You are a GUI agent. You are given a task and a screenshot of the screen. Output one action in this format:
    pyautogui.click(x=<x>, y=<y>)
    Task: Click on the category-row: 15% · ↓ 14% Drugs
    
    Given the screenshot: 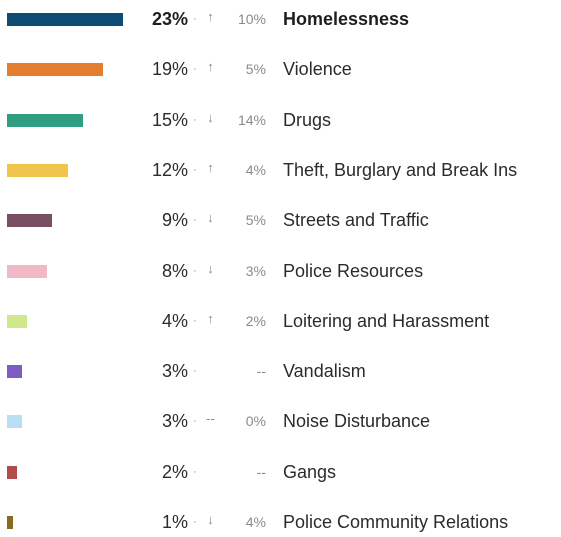 What is the action you would take?
    pyautogui.click(x=280, y=120)
    